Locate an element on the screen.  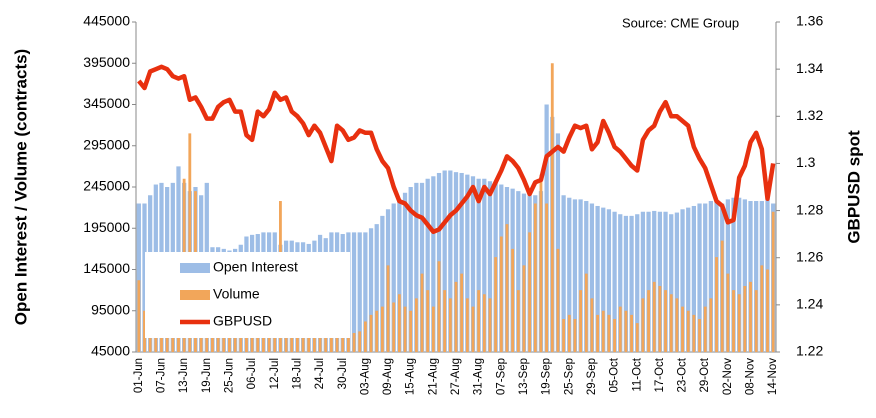
x-tick-label: 09-Aug is located at coordinates (388, 376).